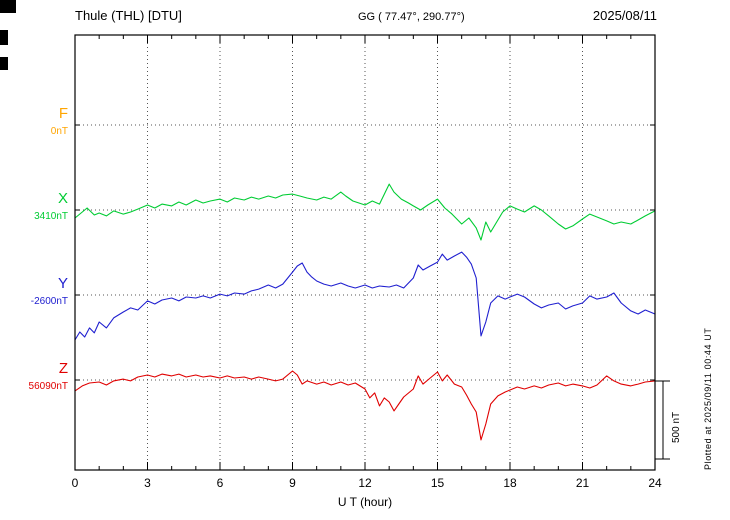 The image size is (730, 520). Describe the element at coordinates (708, 398) in the screenshot. I see `plotted-at-note: Plotted at 2025/09/11 00:44 UT` at that location.